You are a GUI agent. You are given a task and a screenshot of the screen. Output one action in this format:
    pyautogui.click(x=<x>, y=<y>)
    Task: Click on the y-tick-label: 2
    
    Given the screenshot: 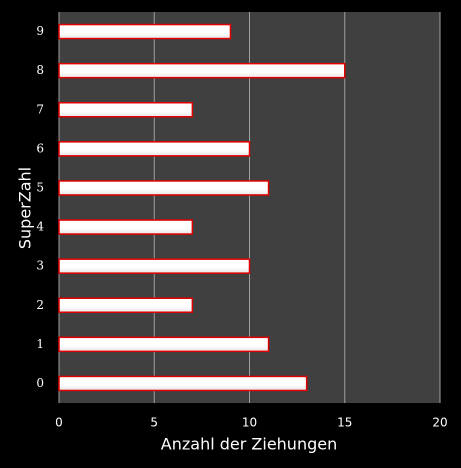 What is the action you would take?
    pyautogui.click(x=40, y=305)
    